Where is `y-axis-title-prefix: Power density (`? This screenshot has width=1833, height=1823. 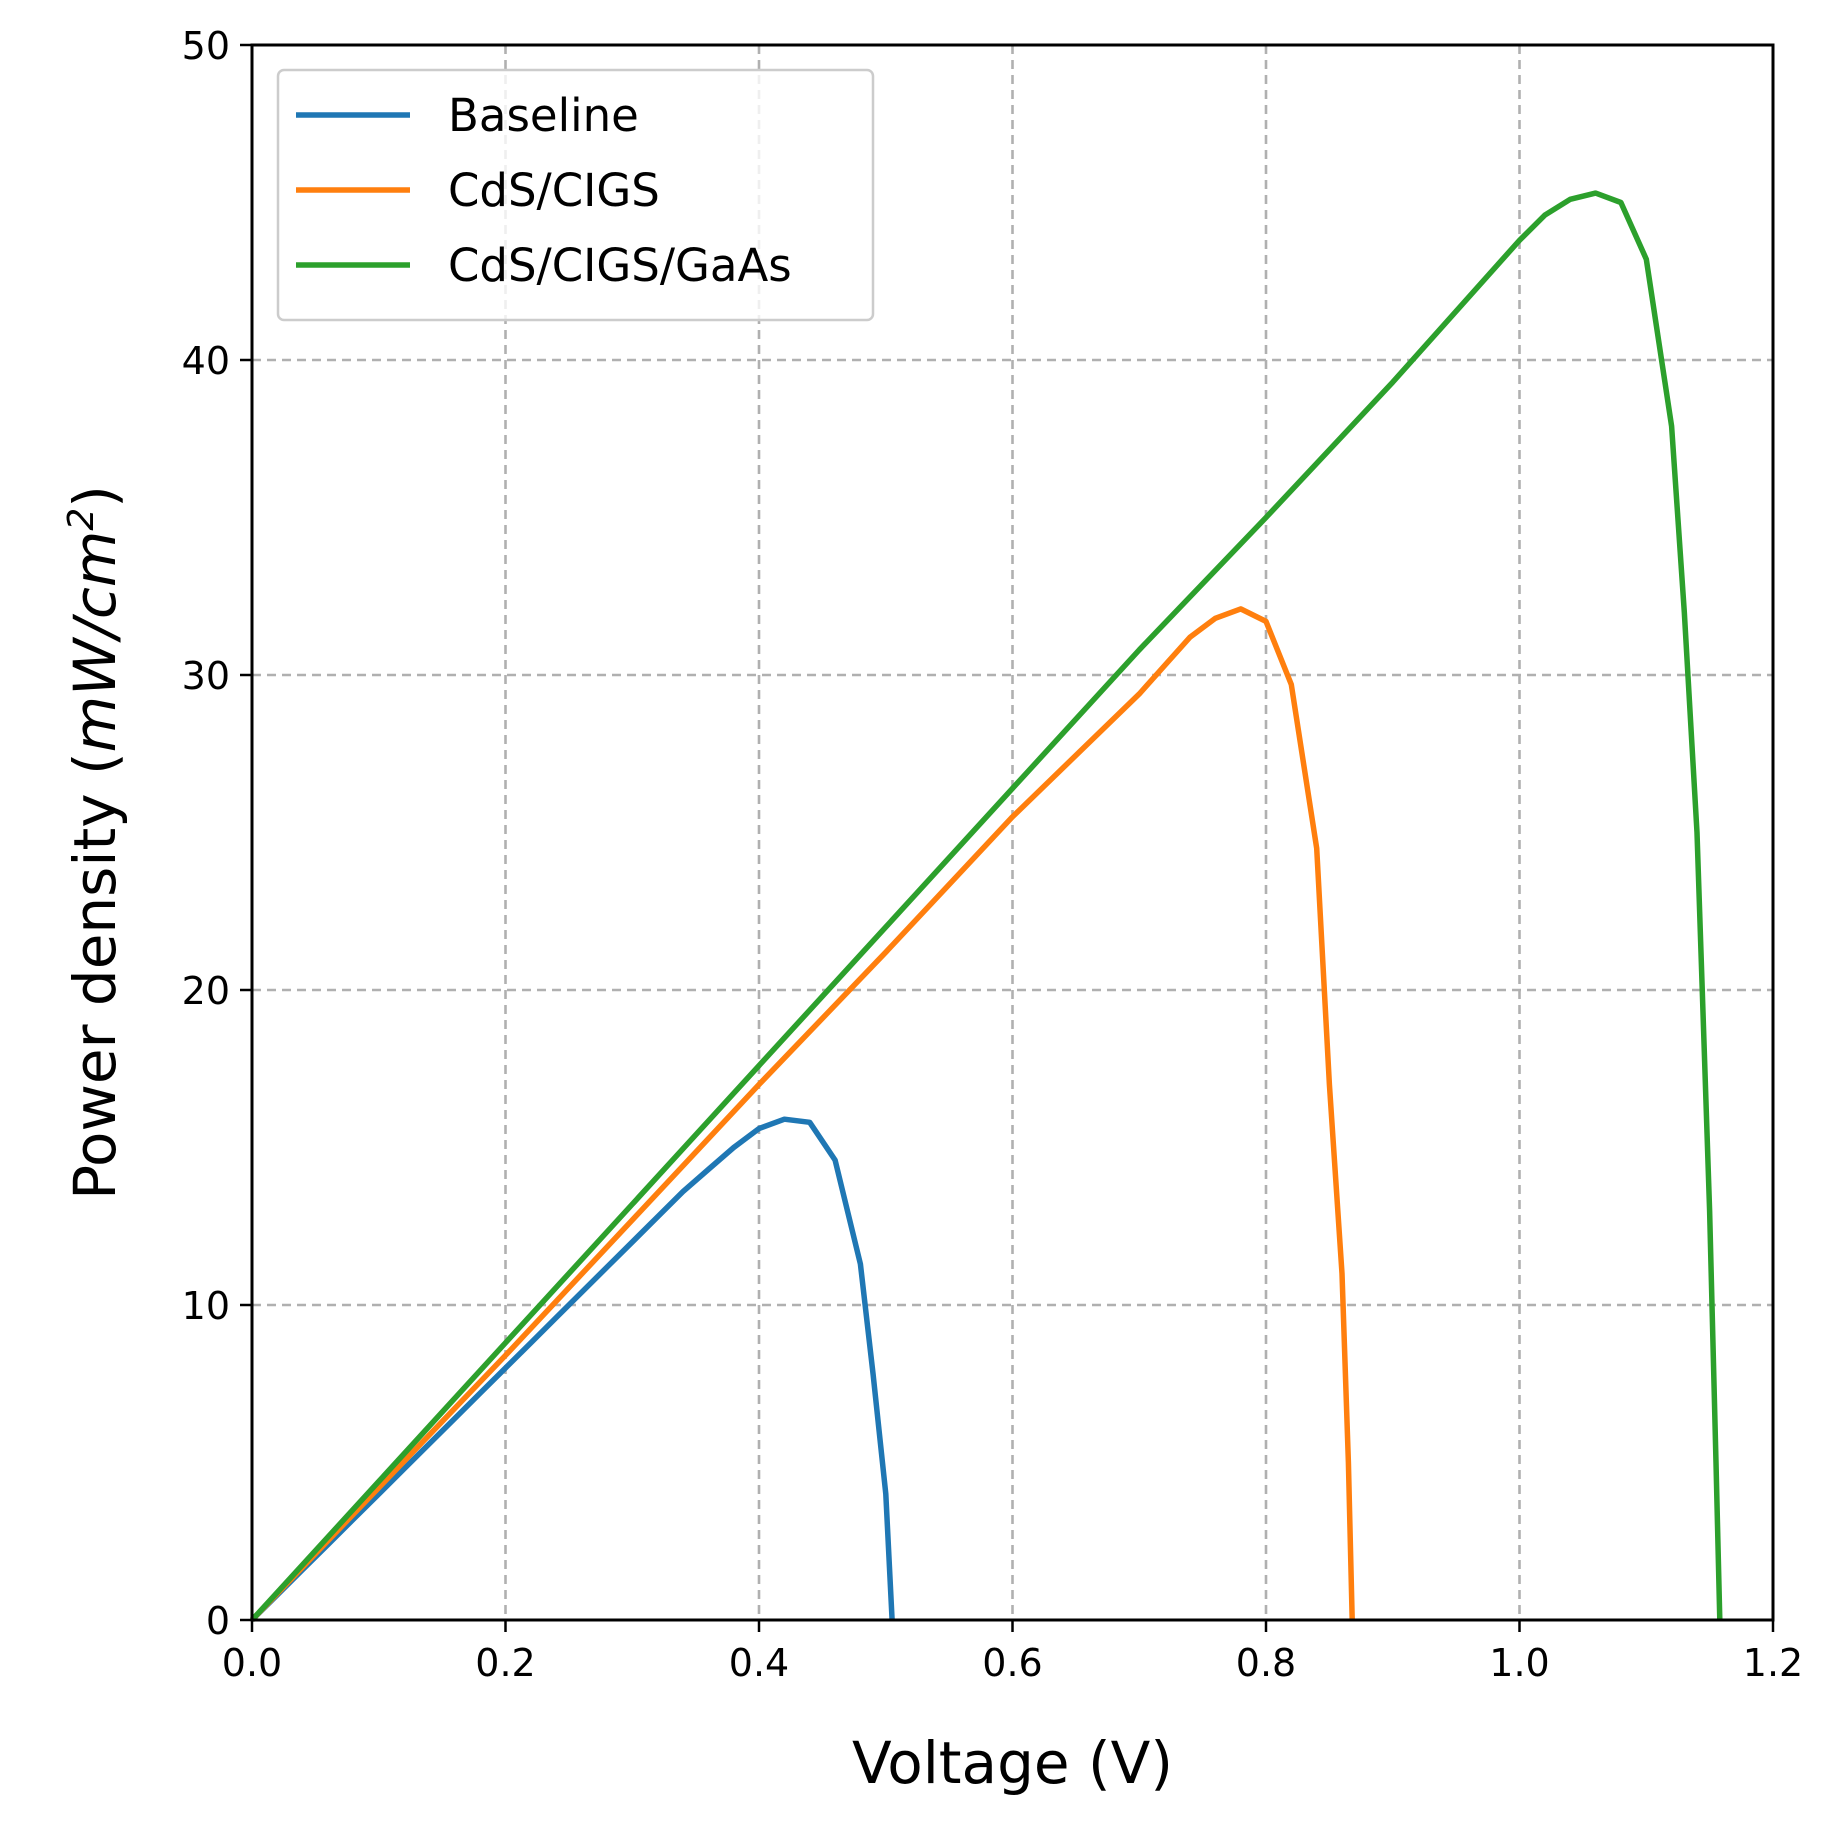 y-axis-title-prefix: Power density ( is located at coordinates (95, 976).